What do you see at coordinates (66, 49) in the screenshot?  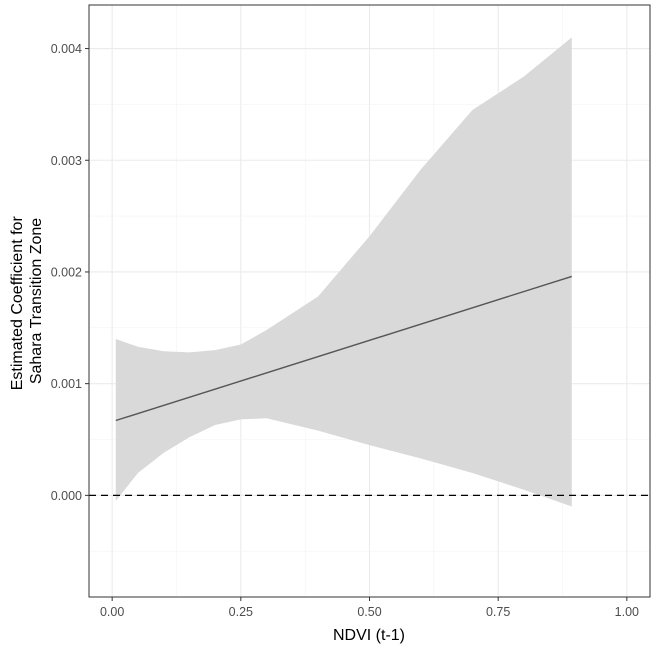 I see `y-tick-label: 0.004` at bounding box center [66, 49].